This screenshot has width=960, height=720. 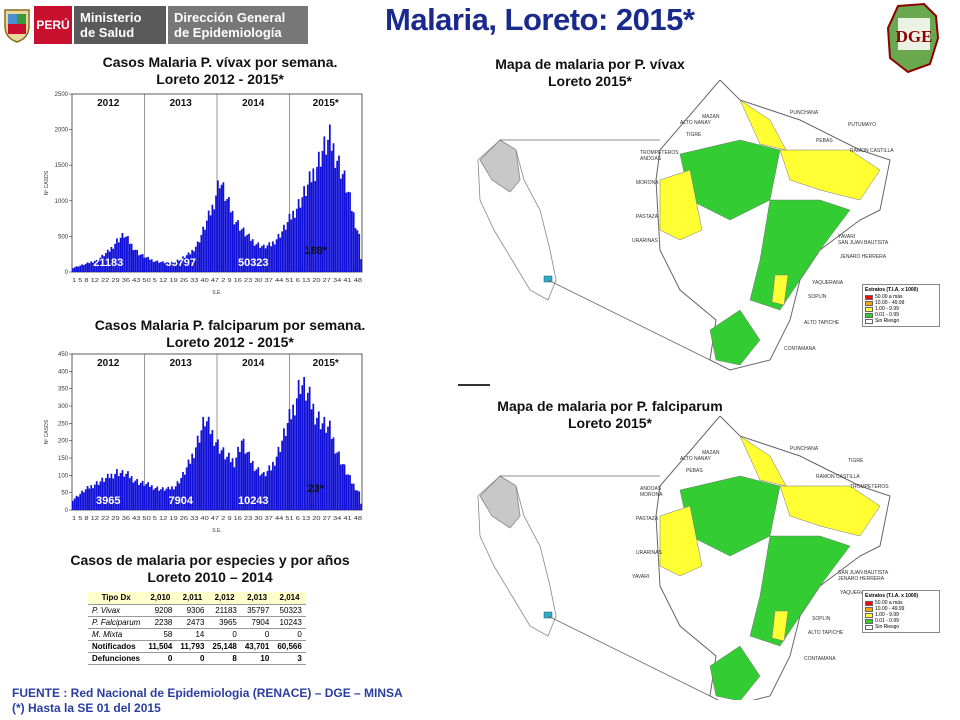 I want to click on year-label: 2013, so click(x=181, y=363).